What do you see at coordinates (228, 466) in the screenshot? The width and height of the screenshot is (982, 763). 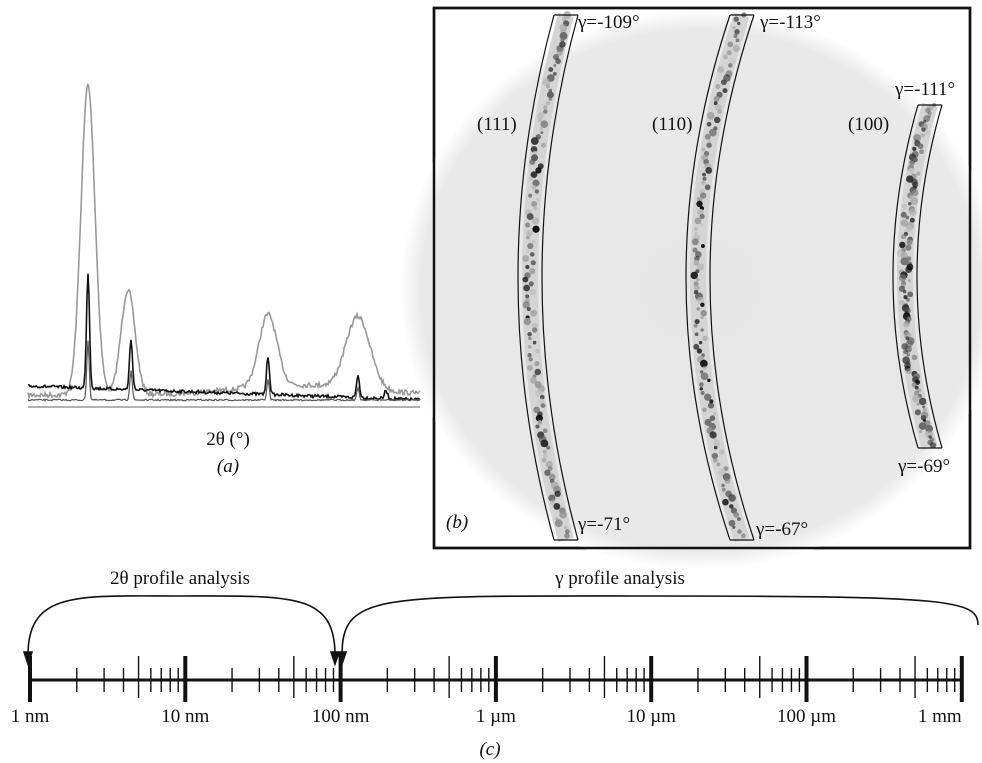 I see `panel-tag: (a)` at bounding box center [228, 466].